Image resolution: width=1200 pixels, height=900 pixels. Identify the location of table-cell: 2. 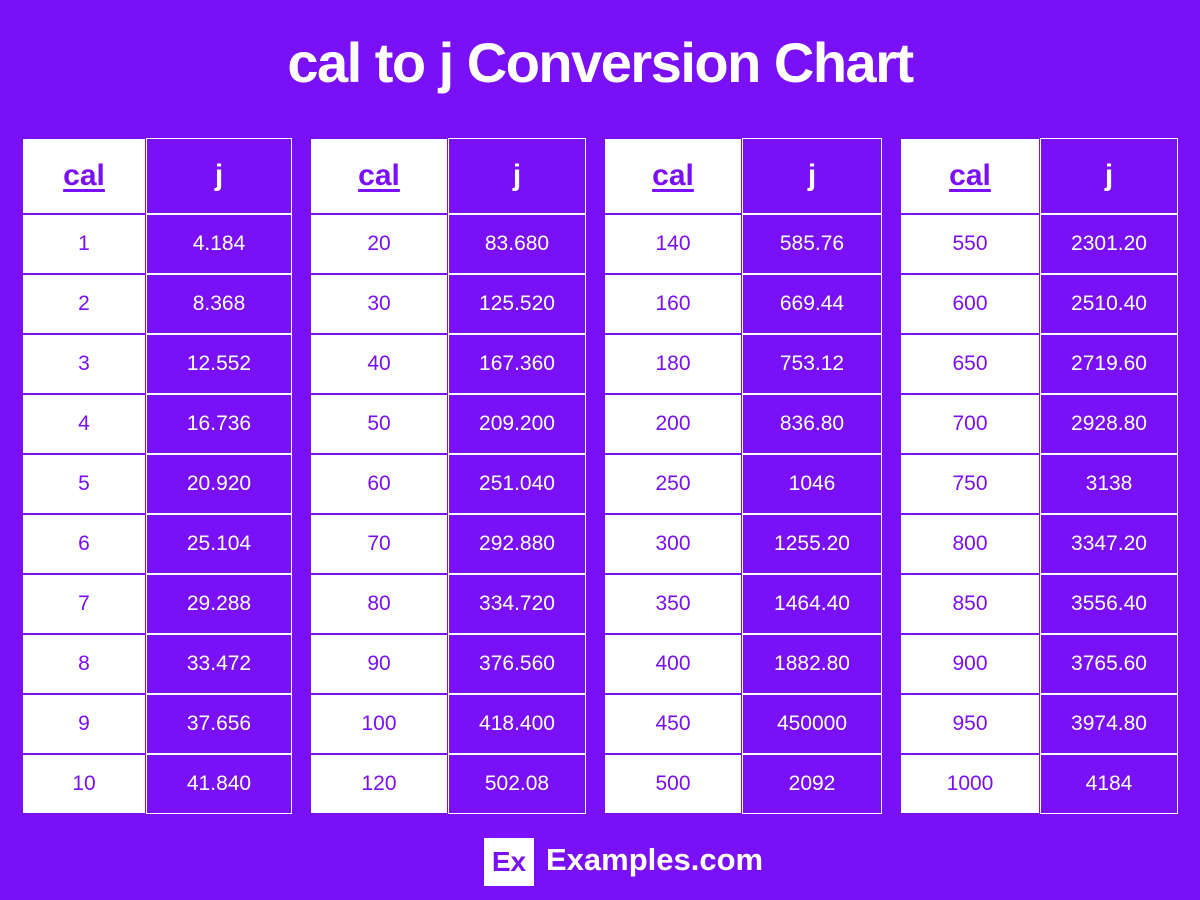
(84, 304).